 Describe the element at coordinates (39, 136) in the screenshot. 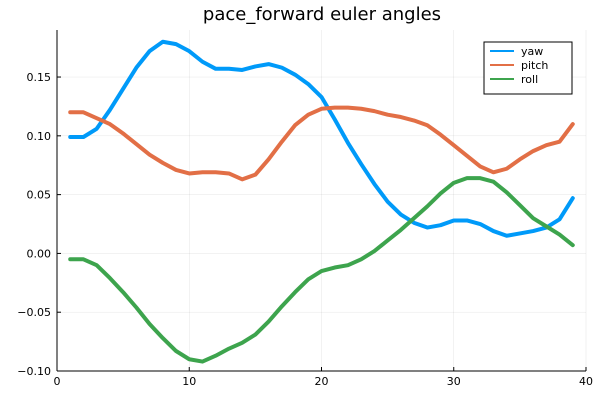

I see `y-tick-label: 0.10` at that location.